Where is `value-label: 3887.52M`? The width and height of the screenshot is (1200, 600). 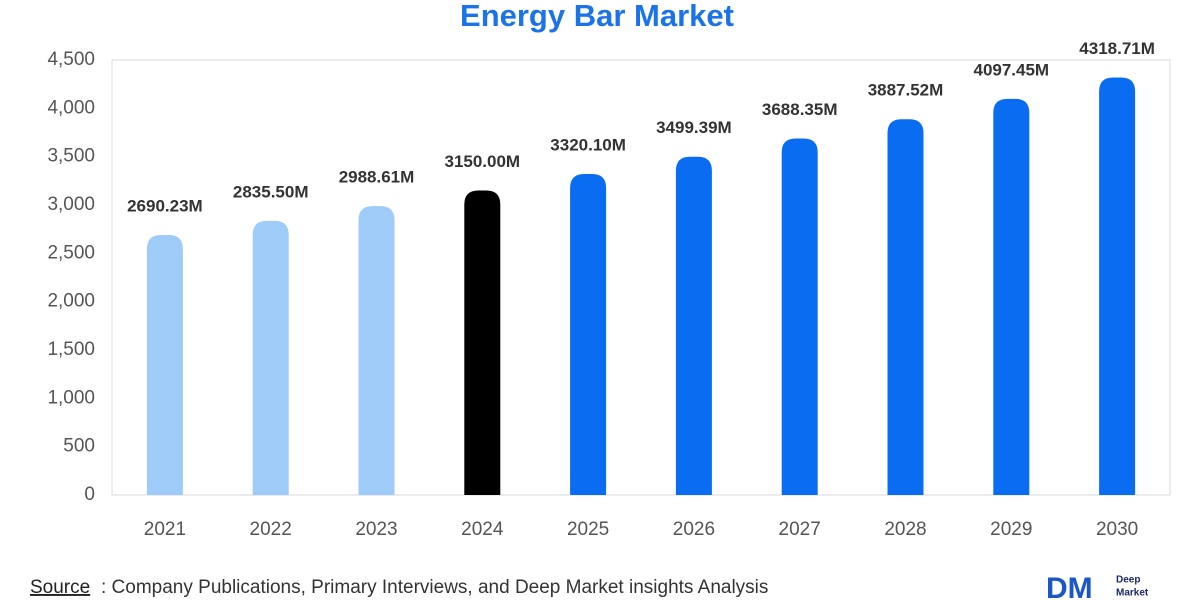
value-label: 3887.52M is located at coordinates (906, 90).